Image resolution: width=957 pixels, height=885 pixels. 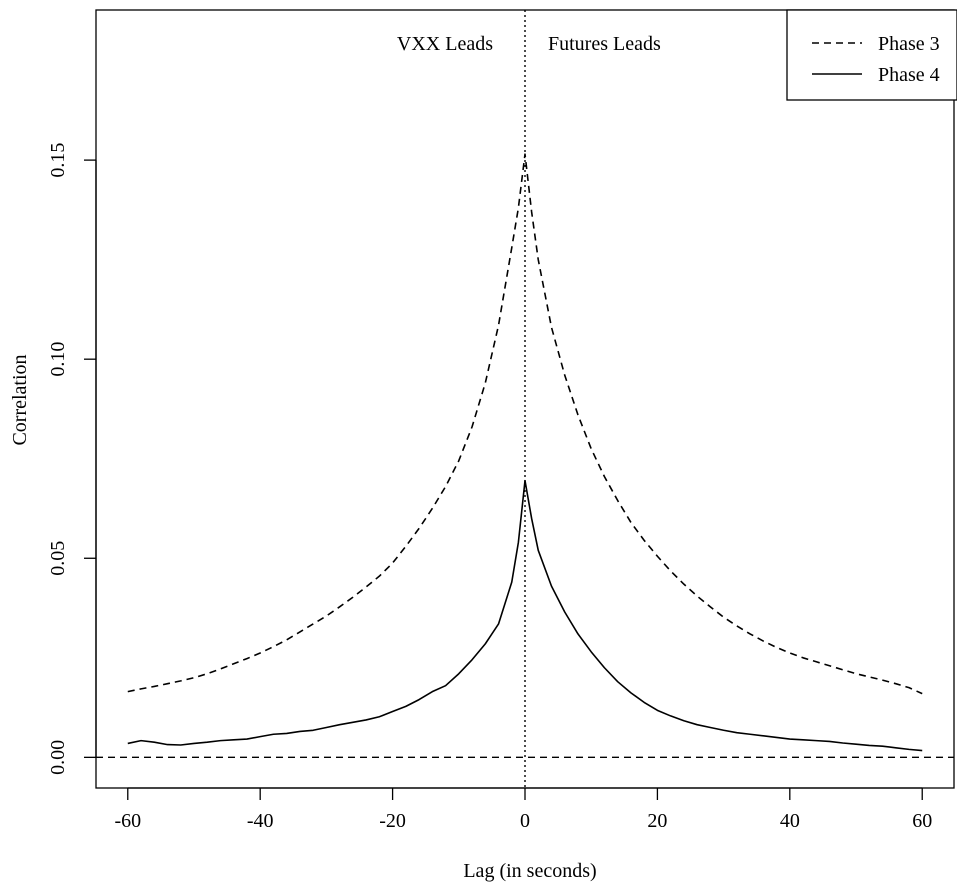 What do you see at coordinates (72, 459) in the screenshot?
I see `y-axis: 0.00 0.05 0.10 0.15` at bounding box center [72, 459].